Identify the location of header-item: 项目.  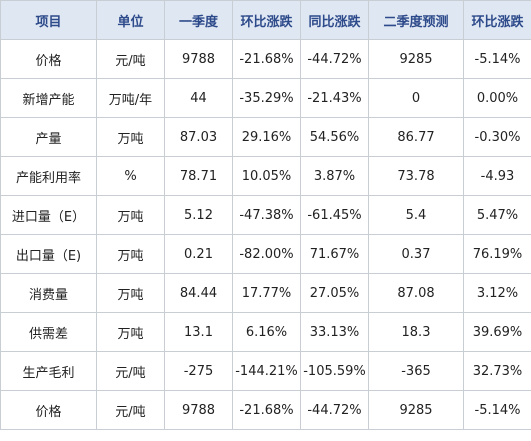
(48, 20).